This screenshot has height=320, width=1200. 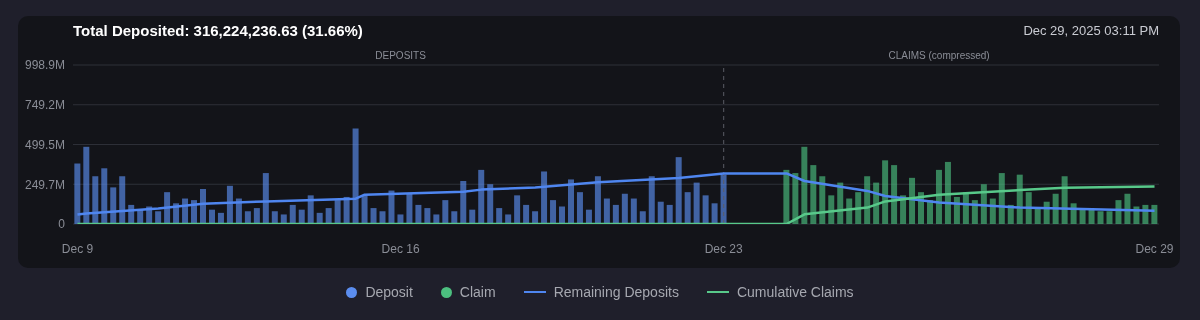 What do you see at coordinates (724, 248) in the screenshot?
I see `x-tick-label: Dec 23` at bounding box center [724, 248].